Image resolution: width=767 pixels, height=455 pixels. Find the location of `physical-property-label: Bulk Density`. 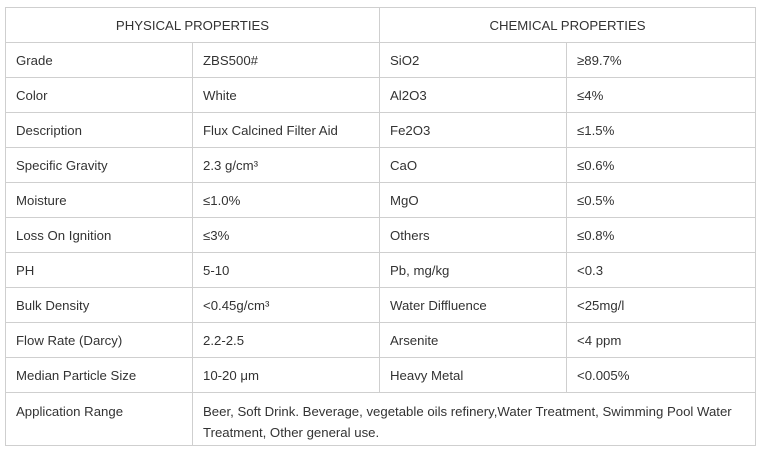

physical-property-label: Bulk Density is located at coordinates (99, 305).